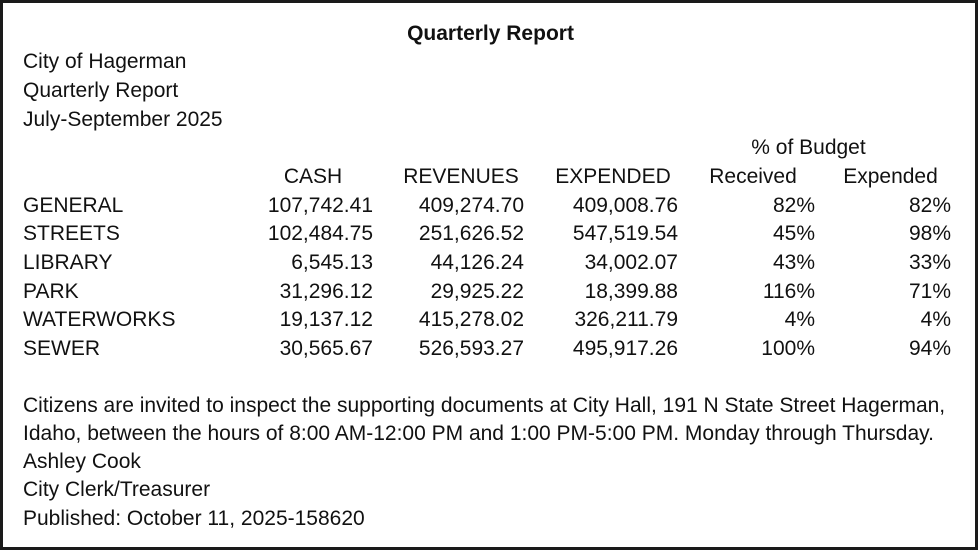  What do you see at coordinates (471, 233) in the screenshot?
I see `revenues-value: 251,626.52` at bounding box center [471, 233].